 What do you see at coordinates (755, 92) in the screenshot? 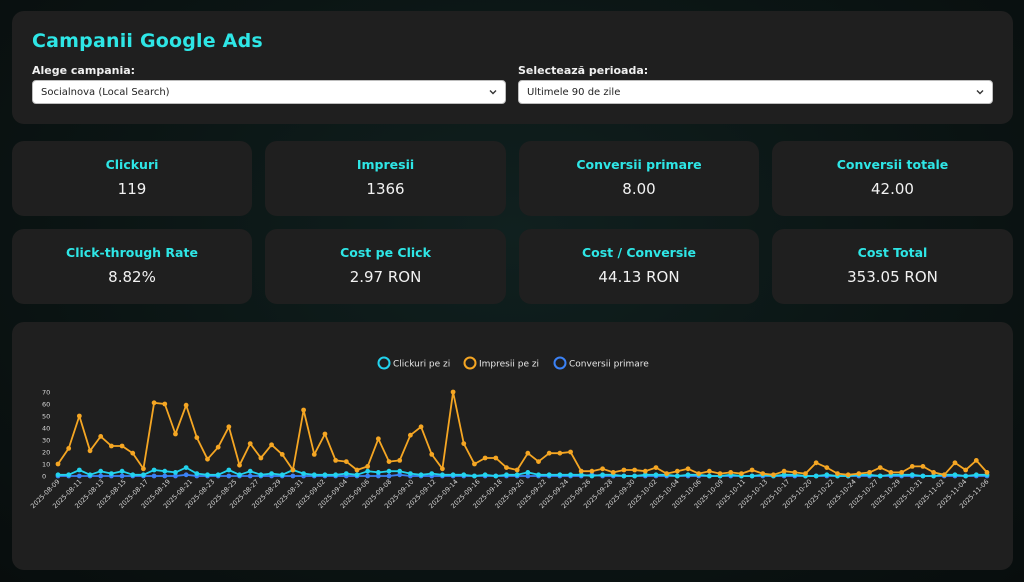
I see `period-select: Ultimele 90 de zile` at bounding box center [755, 92].